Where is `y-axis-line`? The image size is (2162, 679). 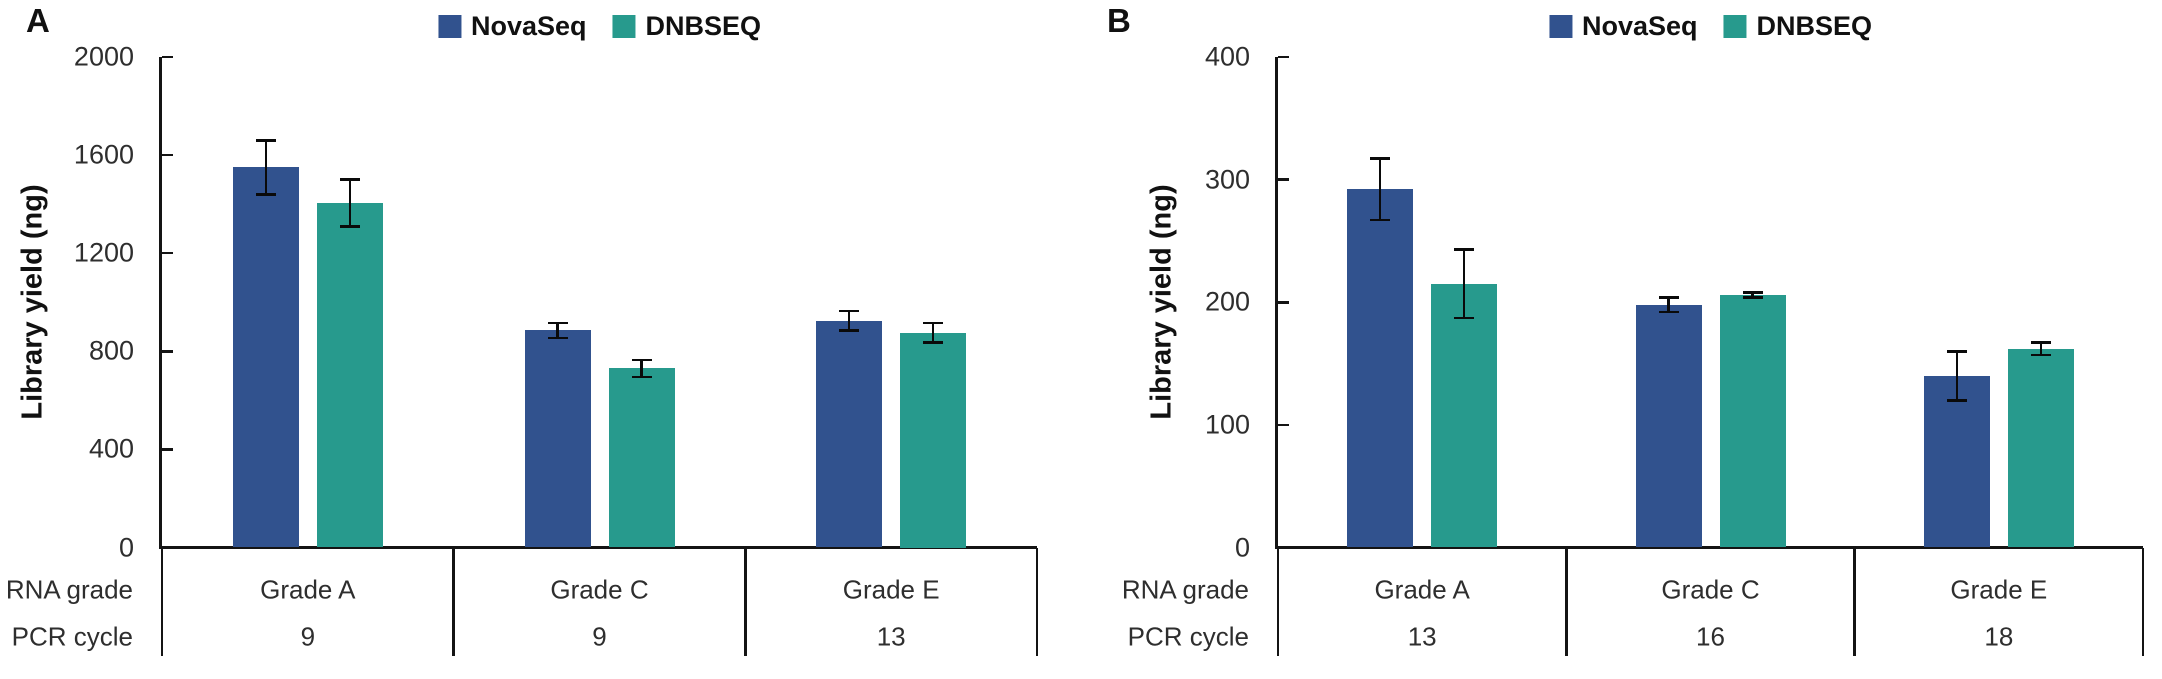
y-axis-line is located at coordinates (1276, 303).